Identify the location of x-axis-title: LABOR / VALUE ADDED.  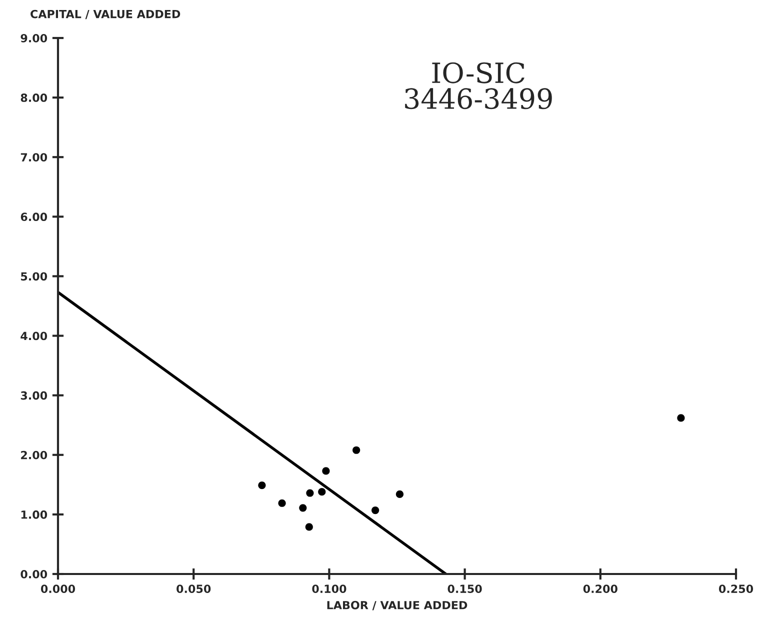
(397, 605).